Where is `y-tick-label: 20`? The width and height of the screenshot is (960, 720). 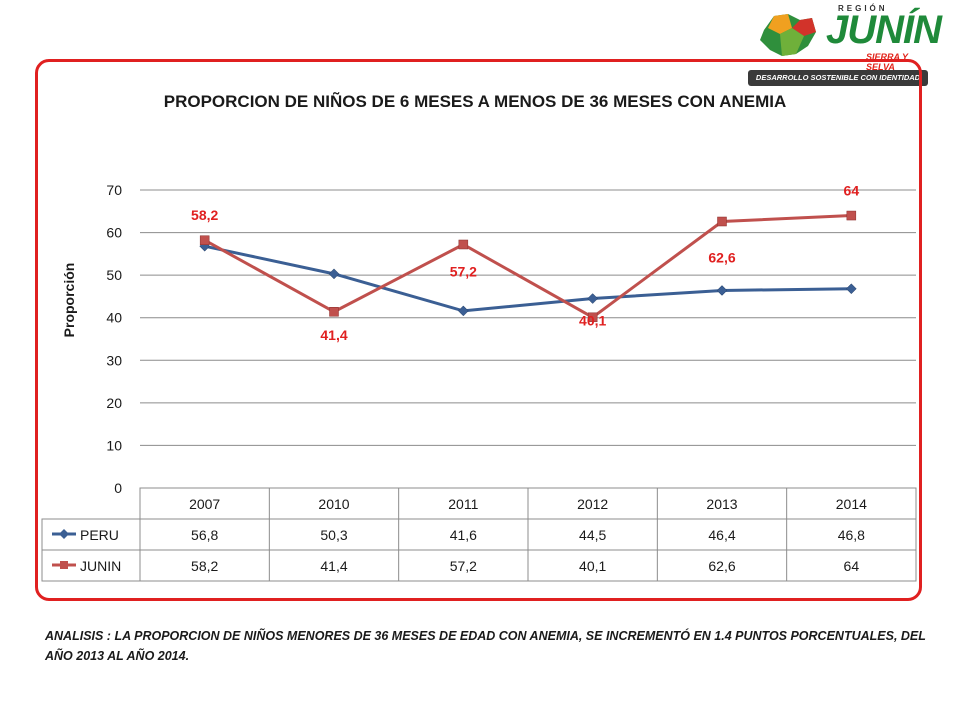 y-tick-label: 20 is located at coordinates (114, 403).